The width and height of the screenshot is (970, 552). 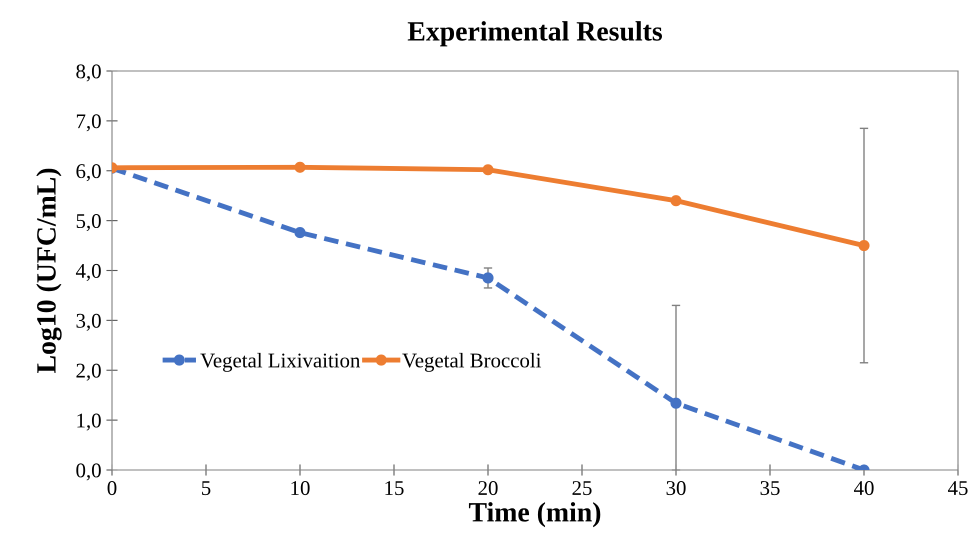 I want to click on x-tick-label: 45, so click(x=958, y=488).